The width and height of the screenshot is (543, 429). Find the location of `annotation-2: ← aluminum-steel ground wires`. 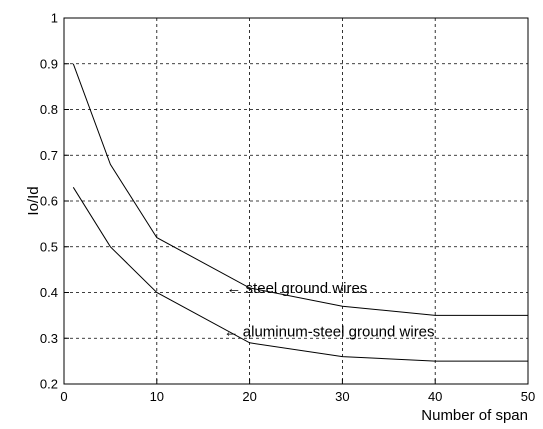

annotation-2: ← aluminum-steel ground wires is located at coordinates (329, 331).